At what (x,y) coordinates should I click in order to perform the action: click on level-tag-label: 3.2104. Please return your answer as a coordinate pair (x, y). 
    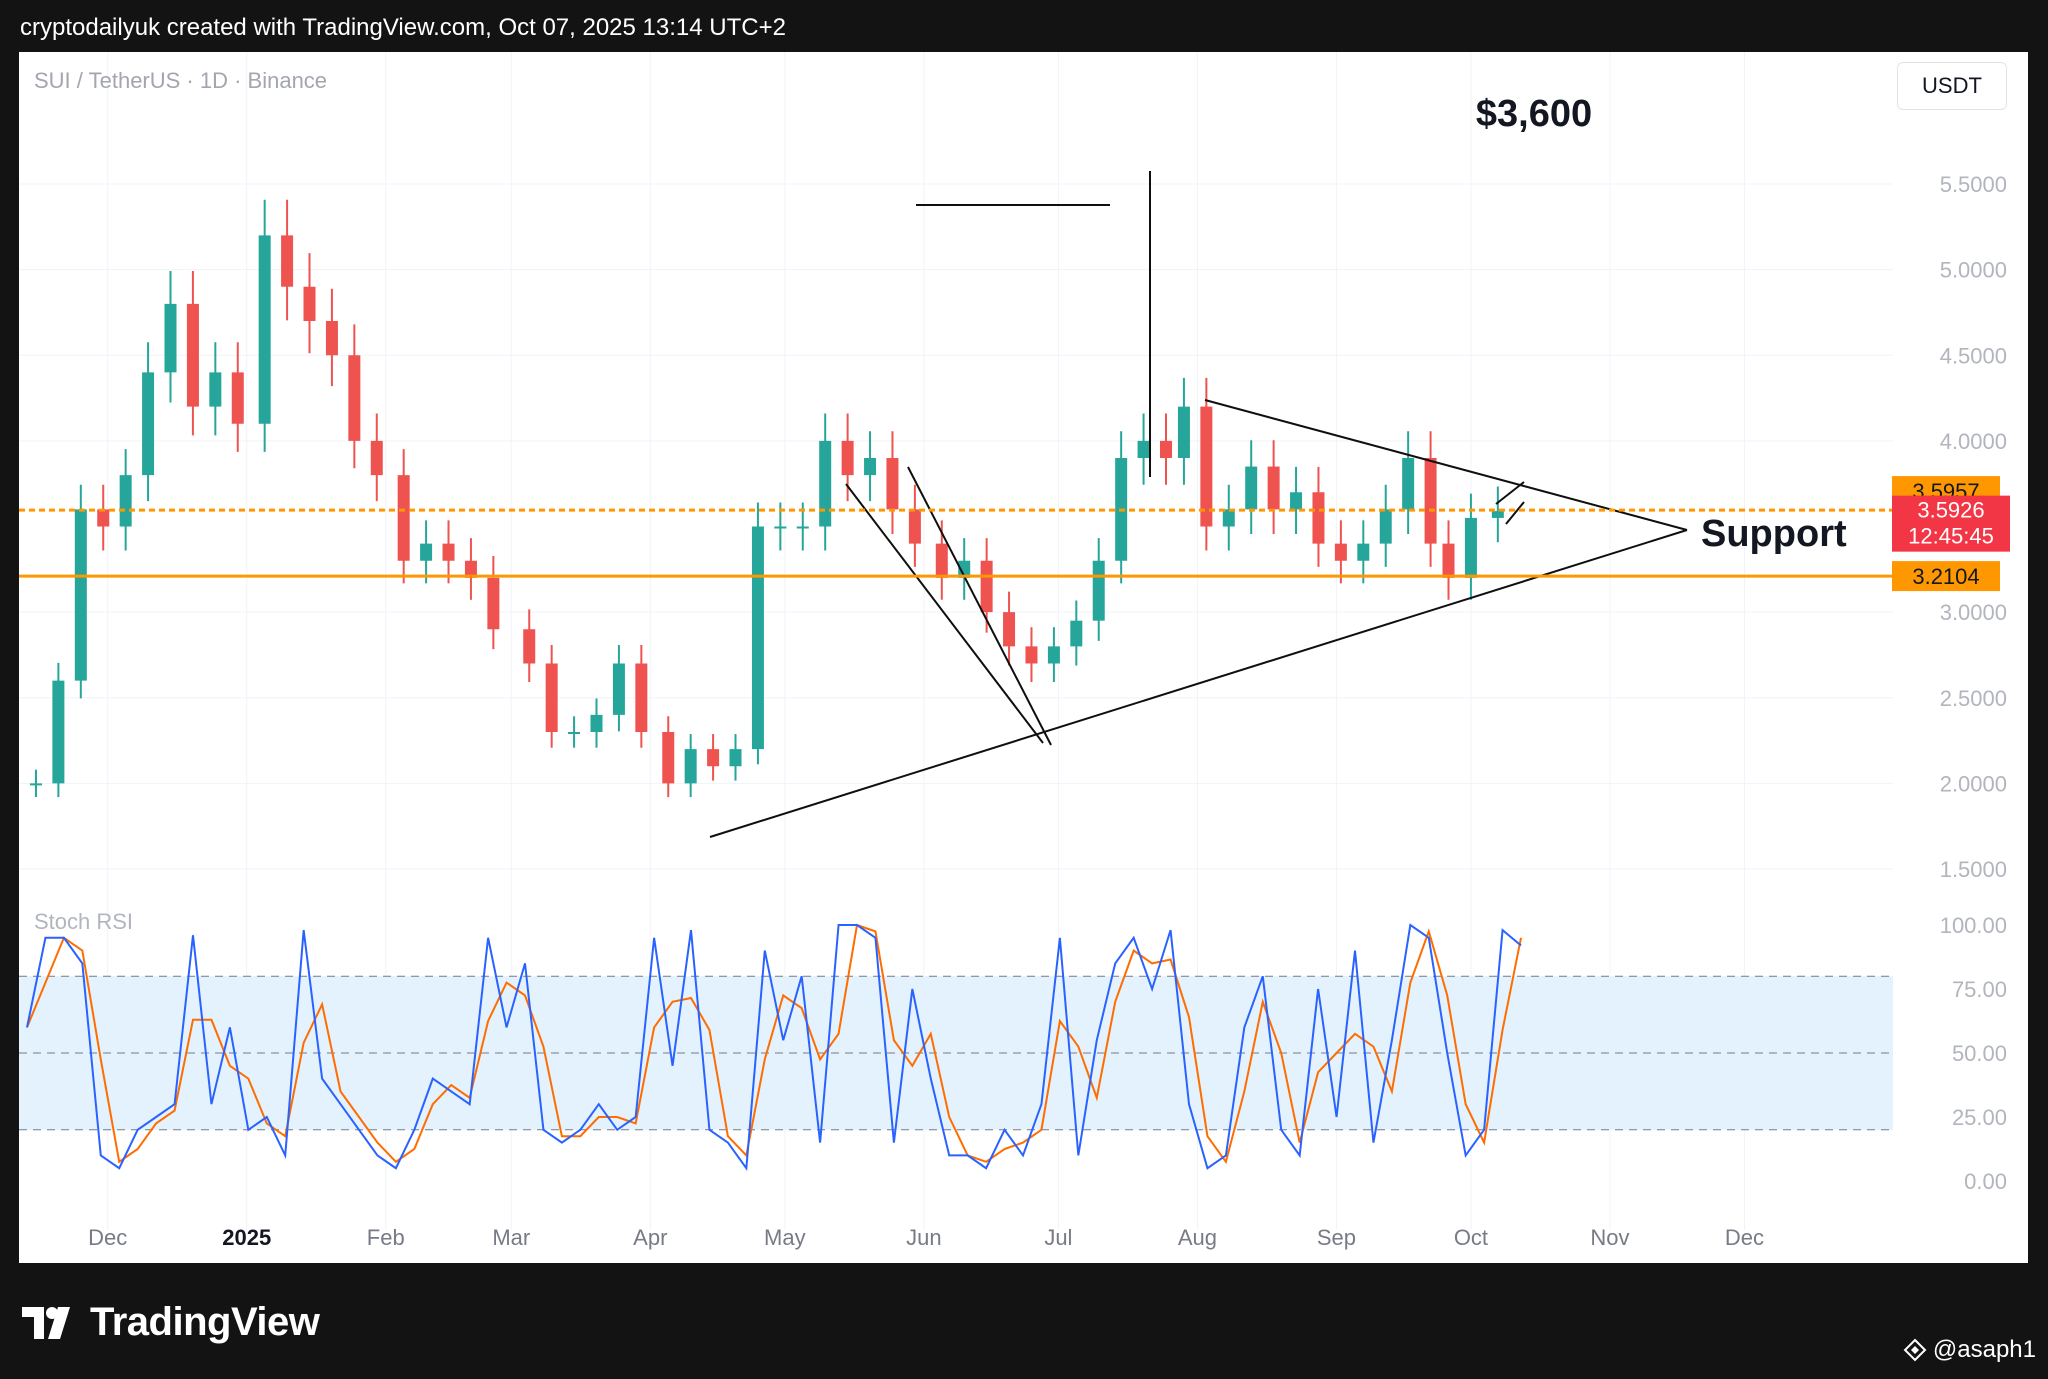
    Looking at the image, I should click on (1945, 576).